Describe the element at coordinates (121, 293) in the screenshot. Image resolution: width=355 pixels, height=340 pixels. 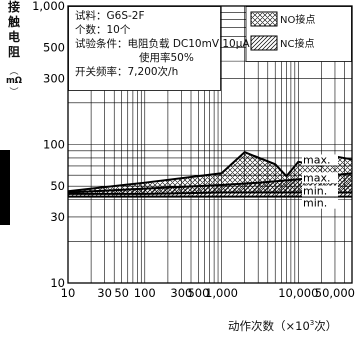
I see `x-tick-label: 50` at that location.